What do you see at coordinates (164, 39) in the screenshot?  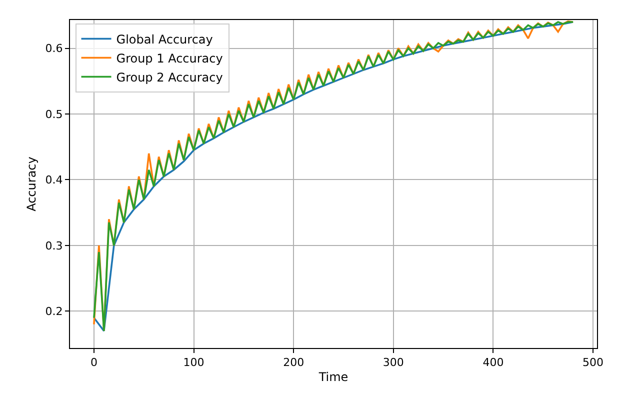 I see `legend-label: Global Accurcay` at bounding box center [164, 39].